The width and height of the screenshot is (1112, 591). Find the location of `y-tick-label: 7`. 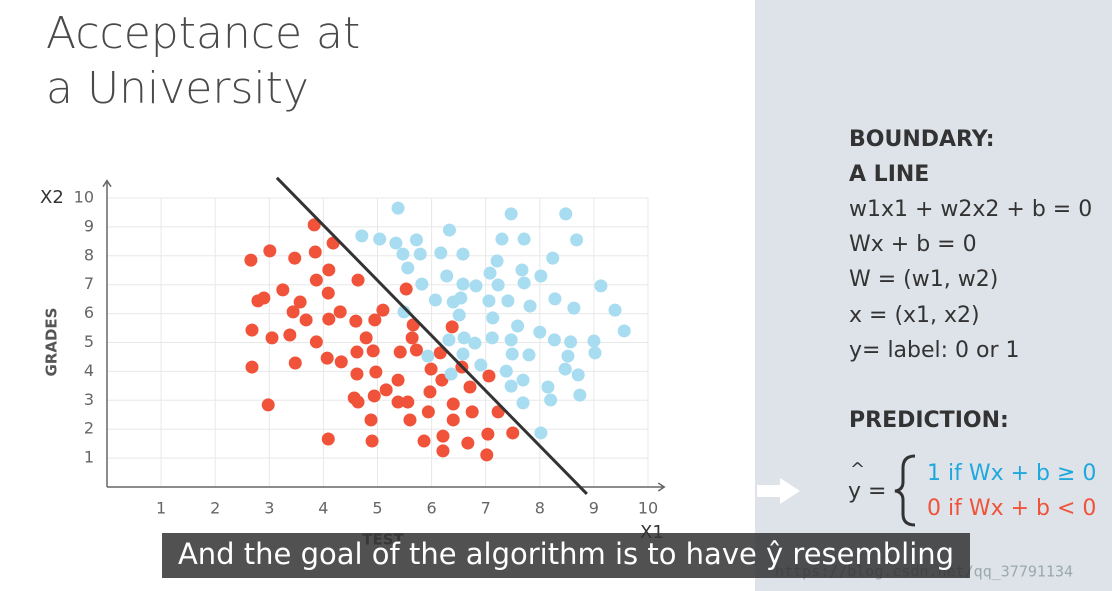

y-tick-label: 7 is located at coordinates (89, 283).